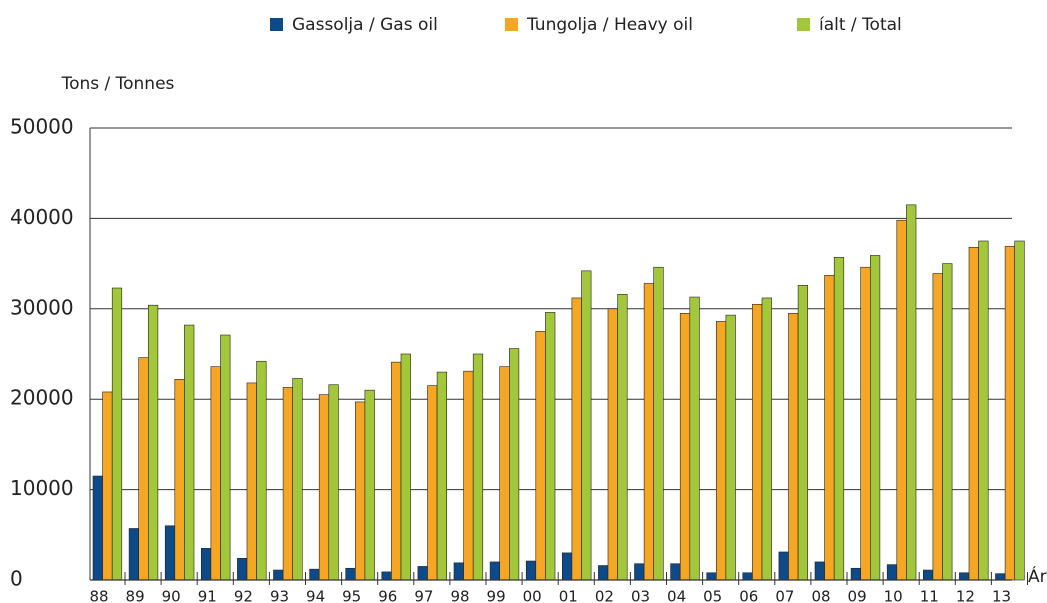  I want to click on legend-label: Tungolja / Heavy oil, so click(609, 25).